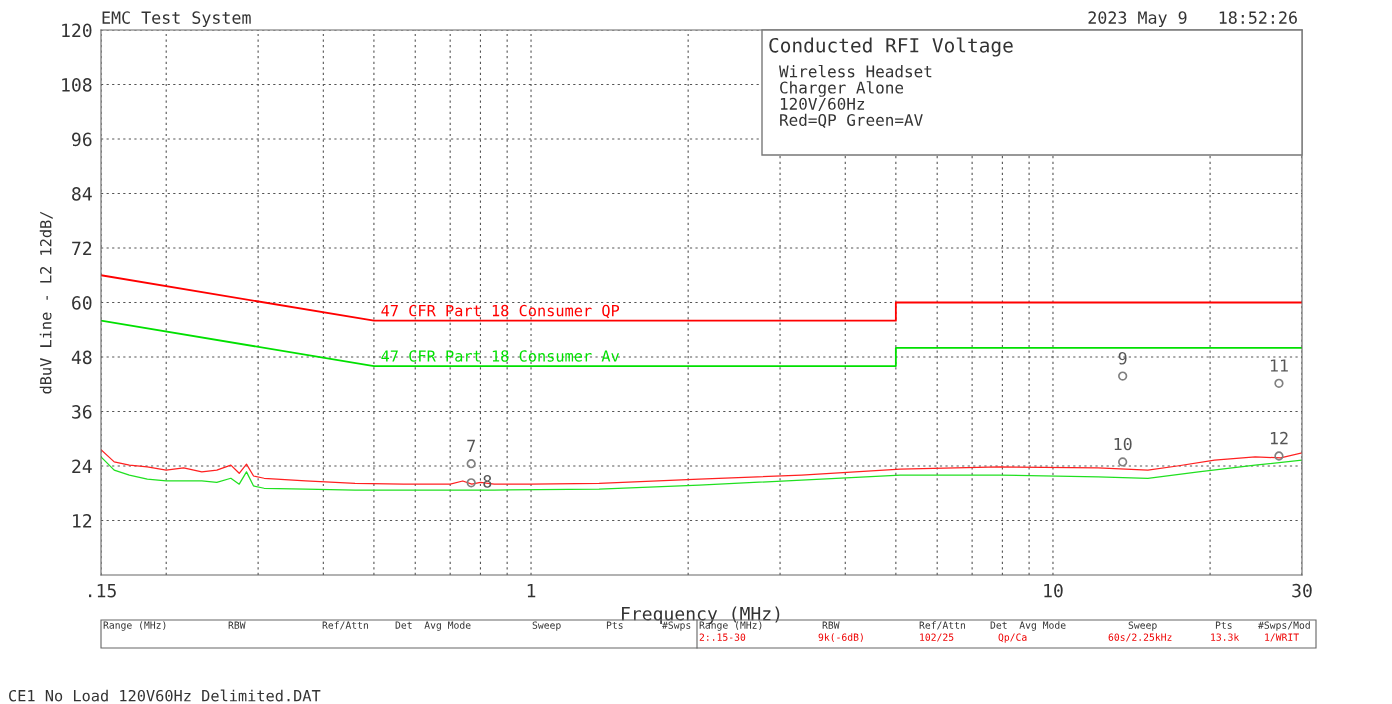 This screenshot has height=704, width=1392. What do you see at coordinates (1279, 438) in the screenshot?
I see `annotation: 12` at bounding box center [1279, 438].